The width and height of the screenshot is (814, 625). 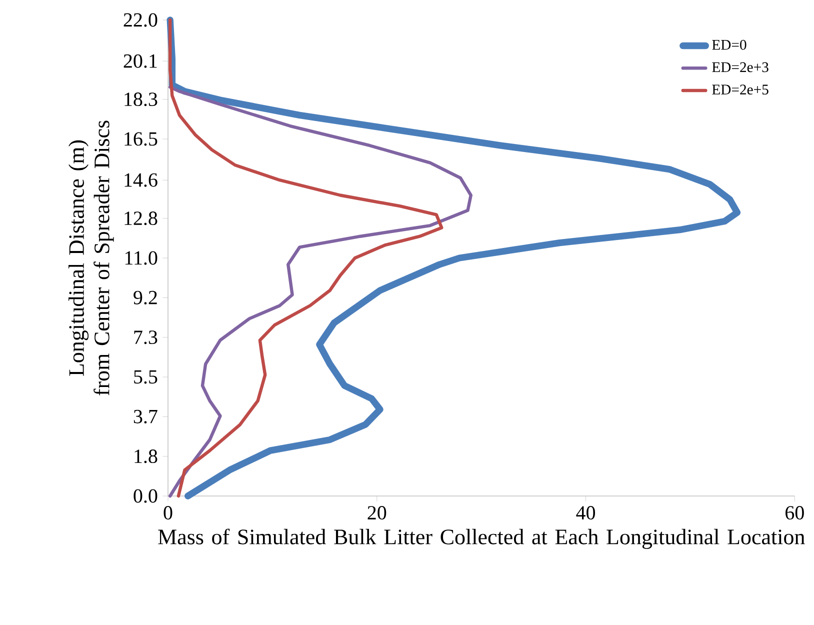 What do you see at coordinates (146, 457) in the screenshot?
I see `y-tick-label: 1.8` at bounding box center [146, 457].